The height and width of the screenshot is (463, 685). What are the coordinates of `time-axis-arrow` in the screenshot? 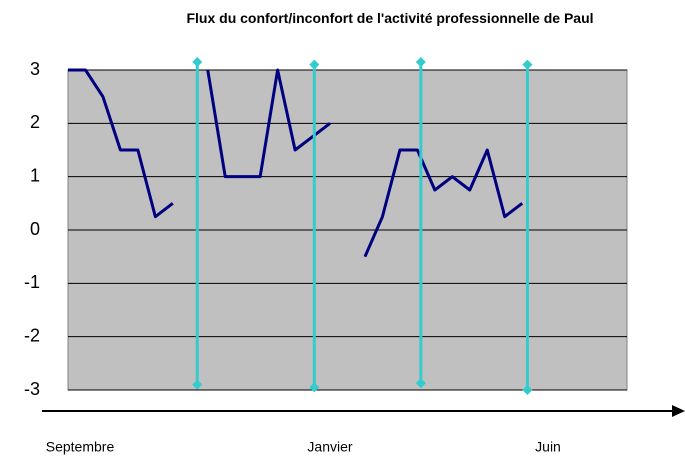 It's located at (678, 411).